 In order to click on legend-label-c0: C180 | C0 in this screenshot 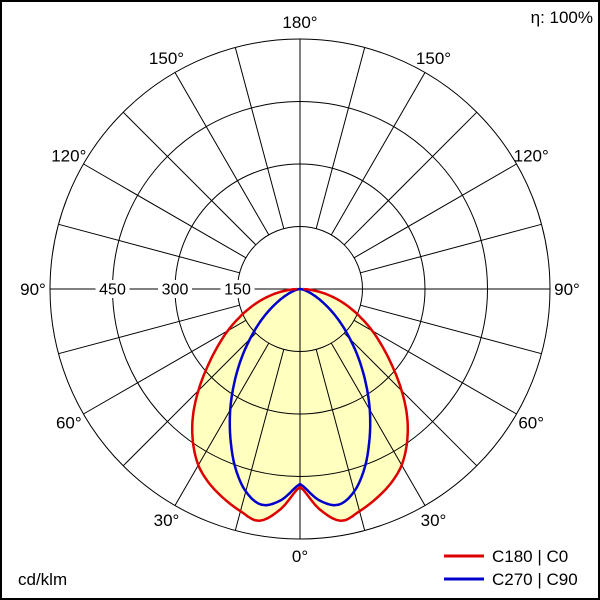, I will do `click(530, 556)`.